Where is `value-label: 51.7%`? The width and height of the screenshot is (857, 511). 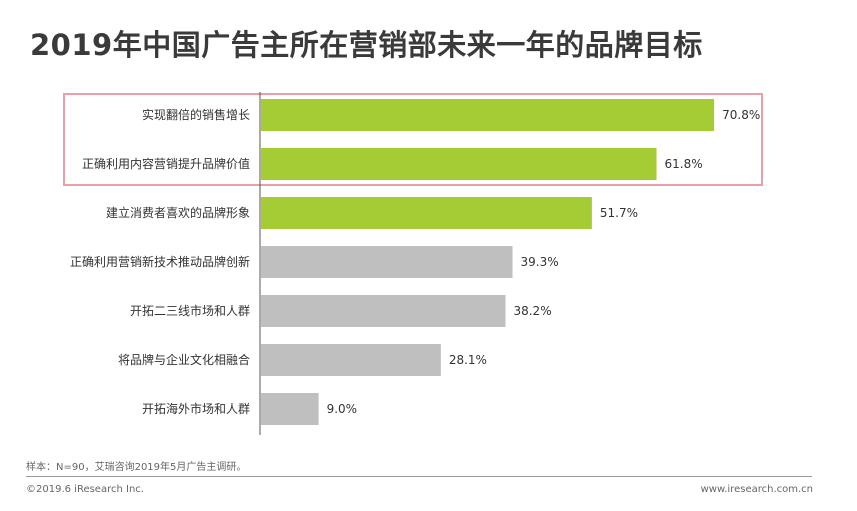 value-label: 51.7% is located at coordinates (619, 213).